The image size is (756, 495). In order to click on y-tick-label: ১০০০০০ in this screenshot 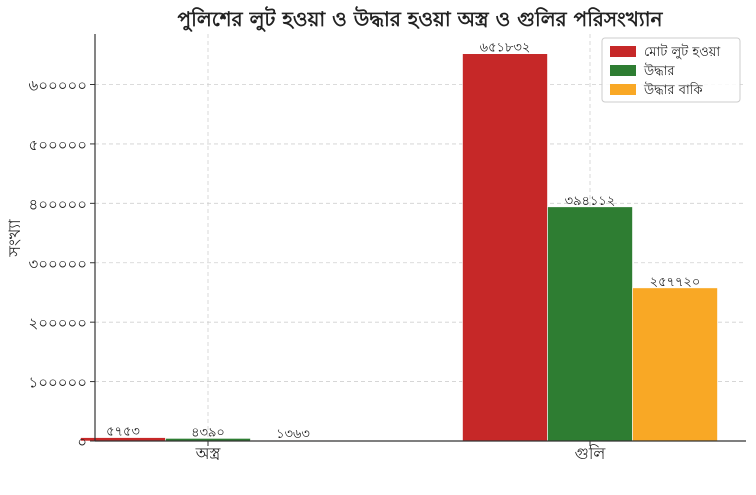, I will do `click(58, 383)`.